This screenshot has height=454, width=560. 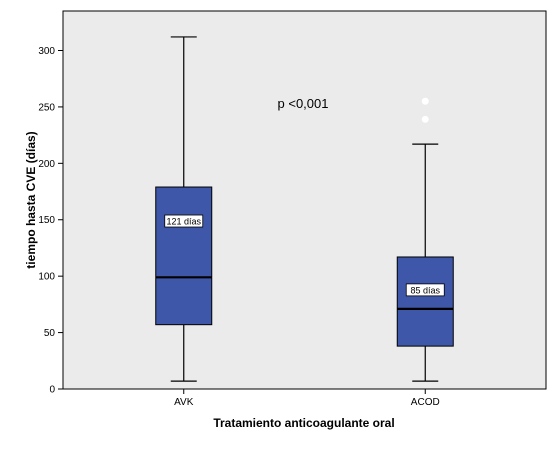 I want to click on box-label: 85 días, so click(x=425, y=290).